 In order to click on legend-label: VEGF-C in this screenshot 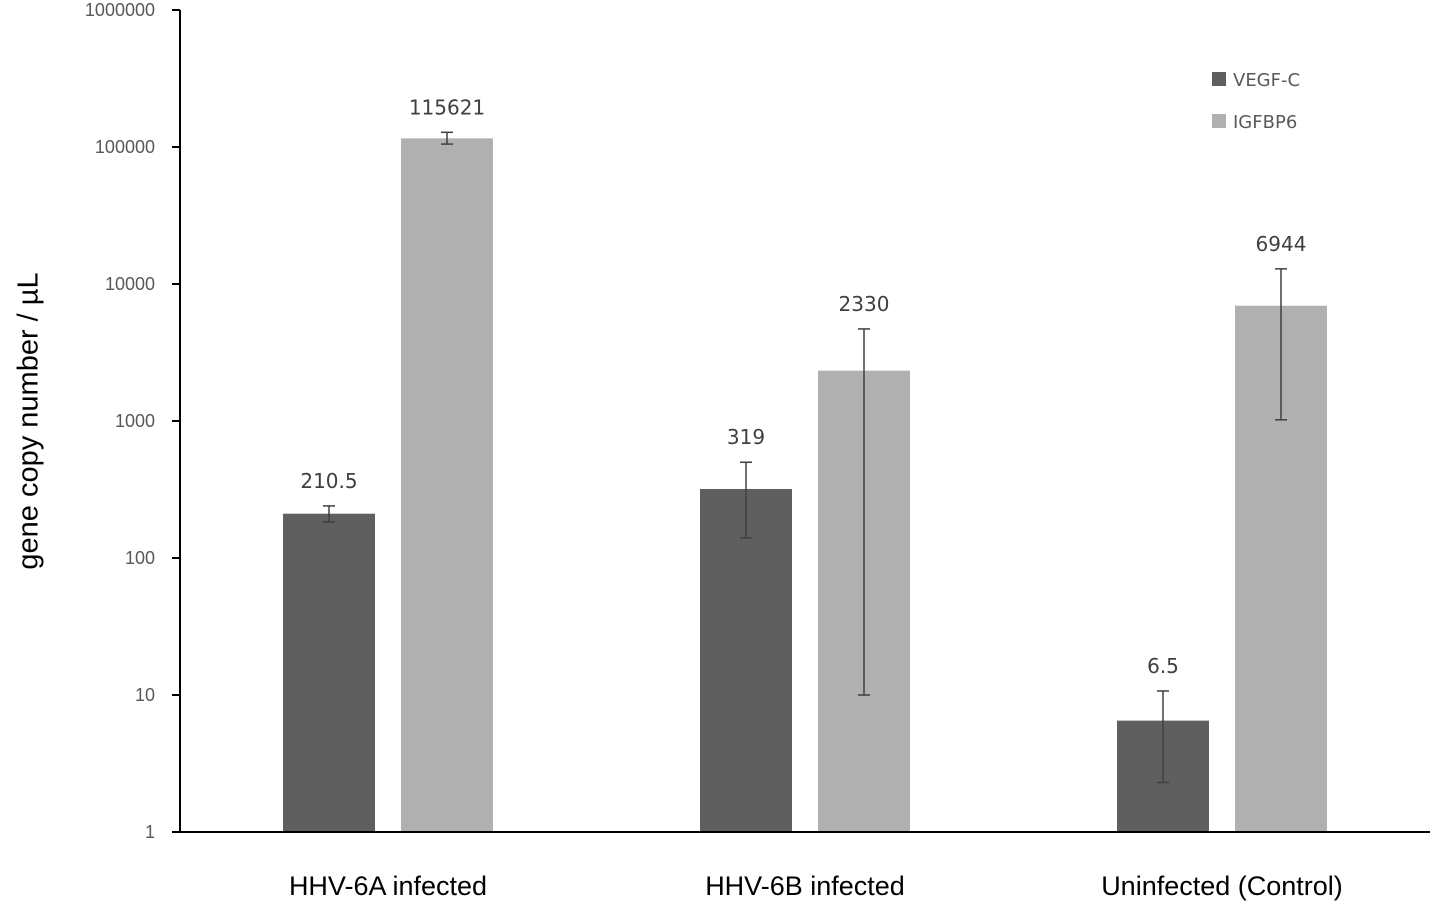, I will do `click(1266, 80)`.